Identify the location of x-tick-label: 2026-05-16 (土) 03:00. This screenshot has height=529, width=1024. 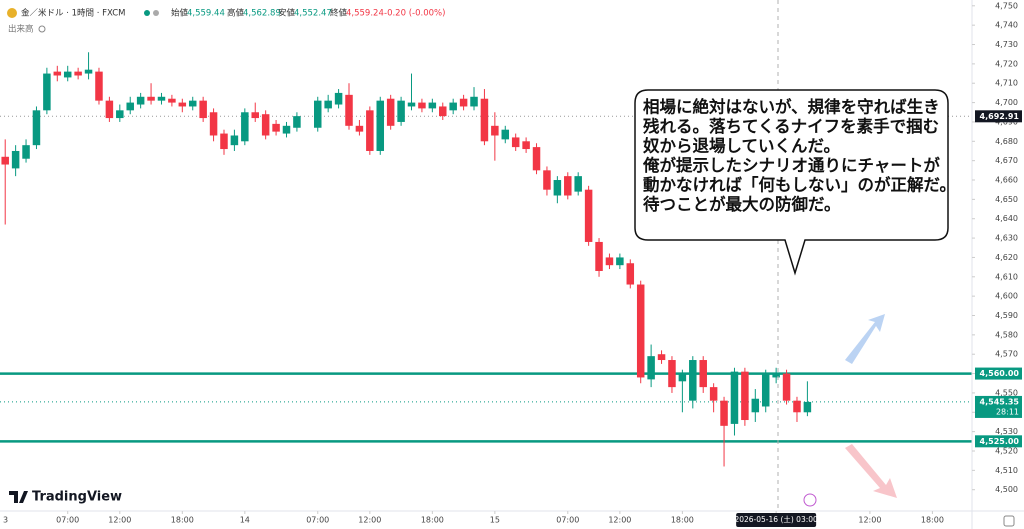
(776, 519).